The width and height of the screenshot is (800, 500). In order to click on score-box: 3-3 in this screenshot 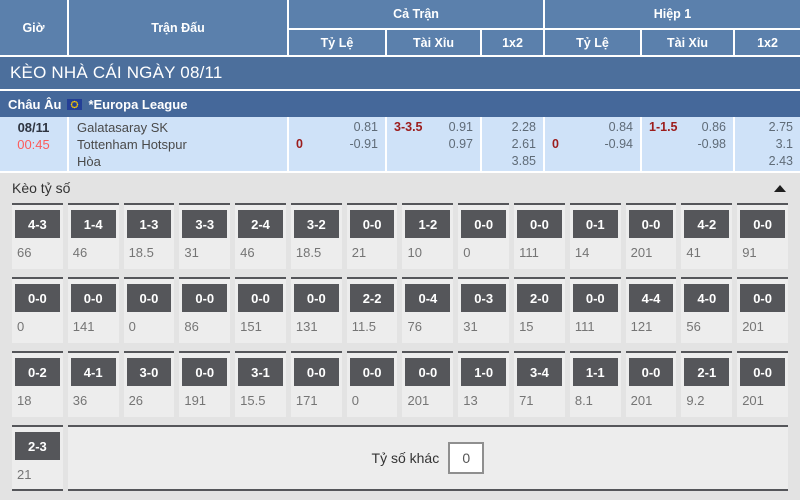, I will do `click(205, 224)`.